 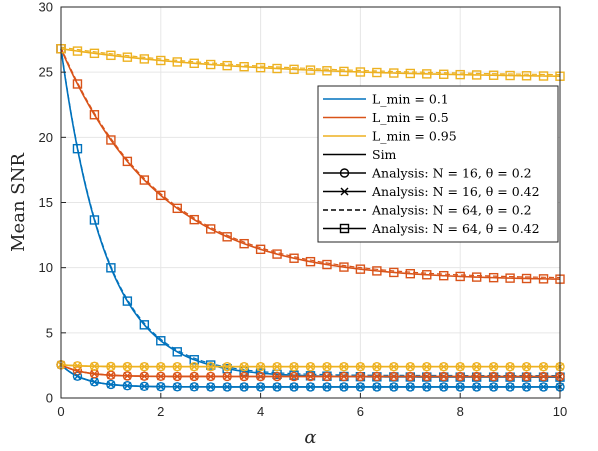 What do you see at coordinates (310, 437) in the screenshot?
I see `x-axis-title: α` at bounding box center [310, 437].